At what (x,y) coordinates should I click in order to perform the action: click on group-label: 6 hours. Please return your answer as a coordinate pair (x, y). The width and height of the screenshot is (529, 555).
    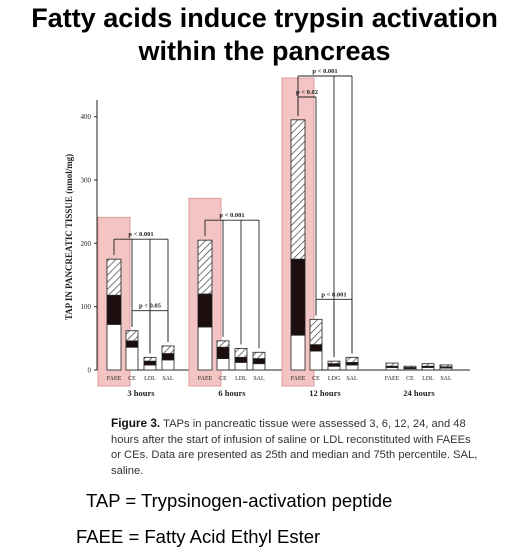
    Looking at the image, I should click on (232, 393).